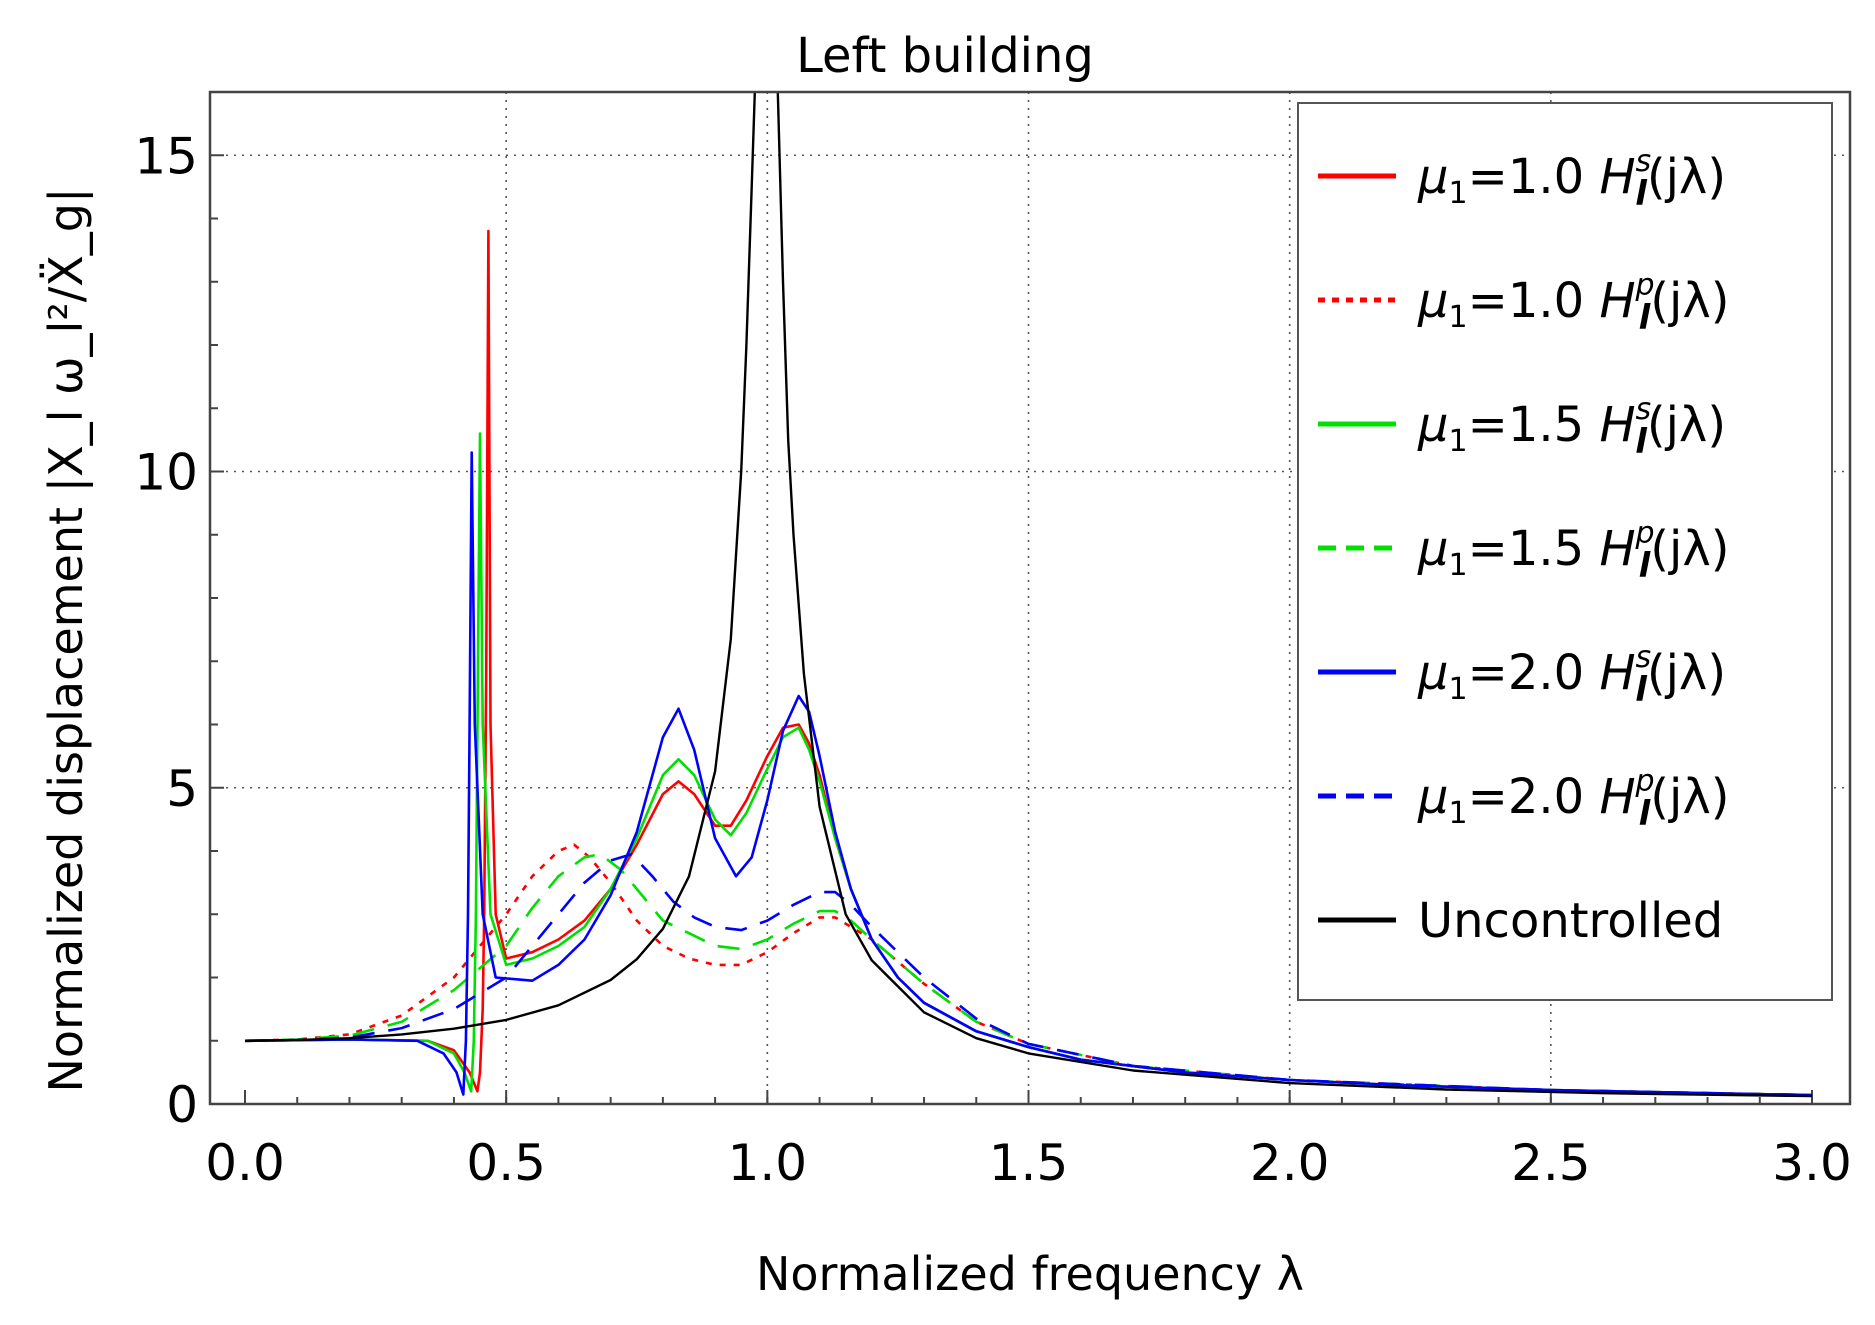 This screenshot has width=1875, height=1325. What do you see at coordinates (1571, 427) in the screenshot?
I see `legend-label-3: μ1=1.5 Hs l(jλ)` at bounding box center [1571, 427].